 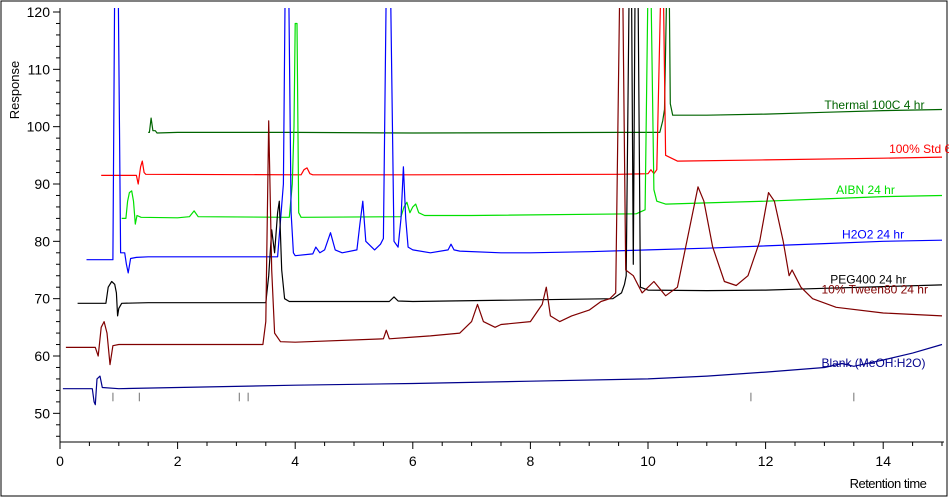 What do you see at coordinates (888, 483) in the screenshot?
I see `x-axis-title: Retention time` at bounding box center [888, 483].